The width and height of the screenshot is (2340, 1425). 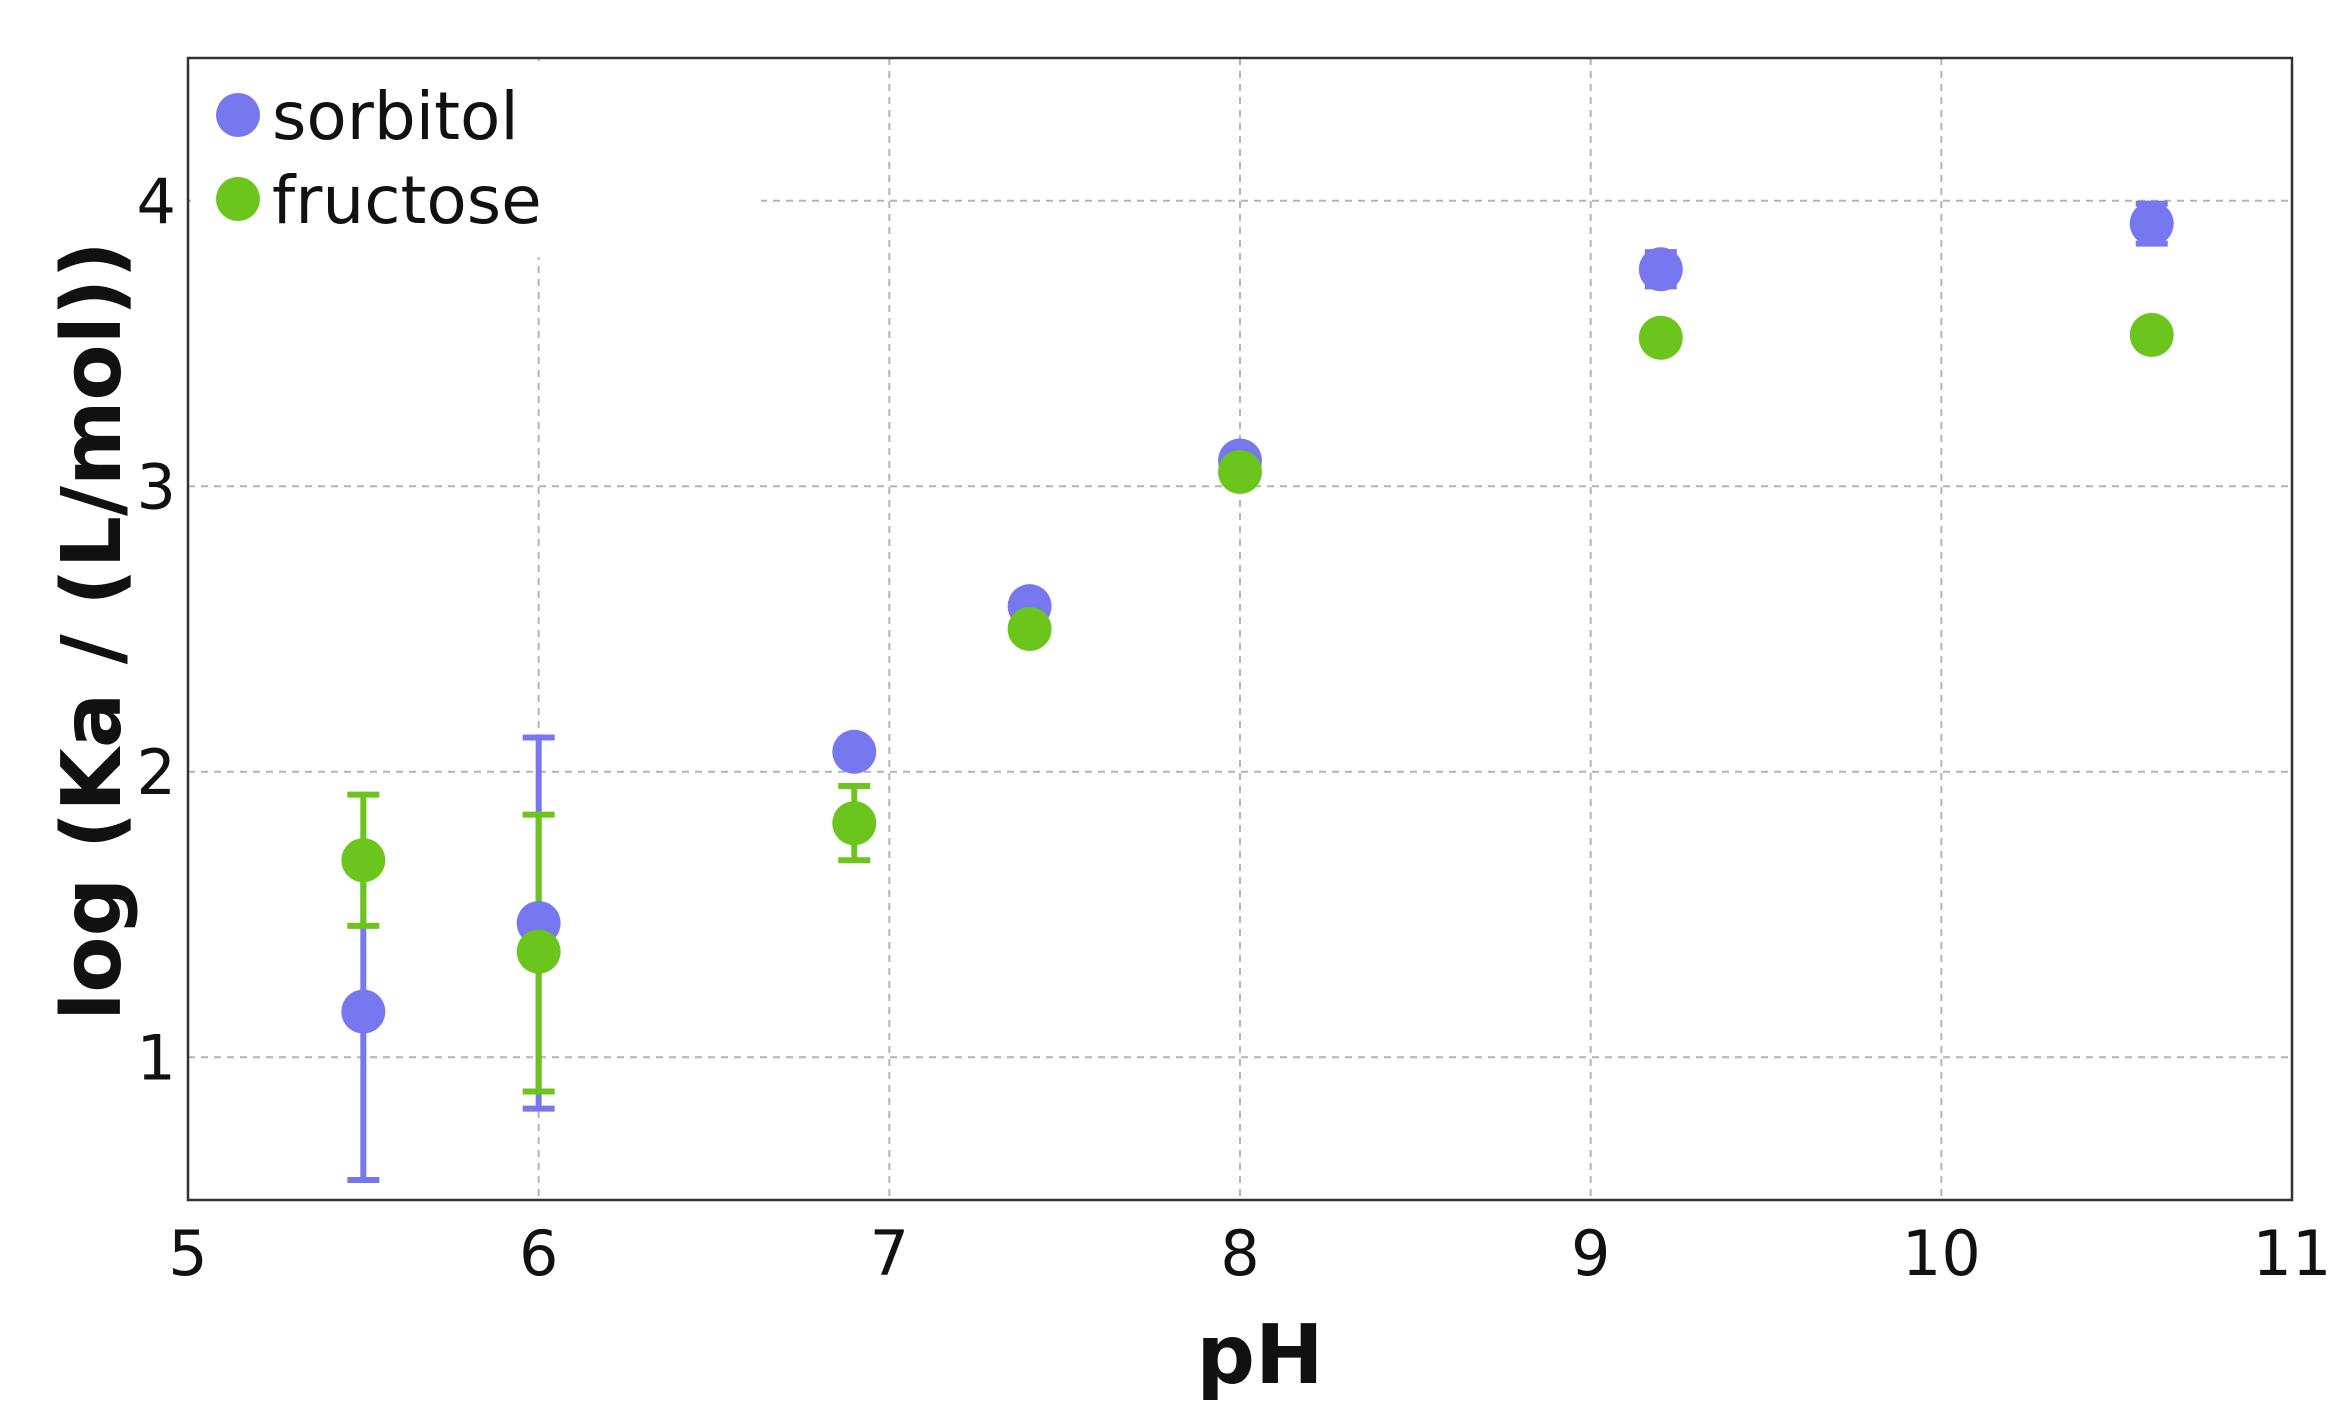 I want to click on y-tick-label-4: 4, so click(x=156, y=201).